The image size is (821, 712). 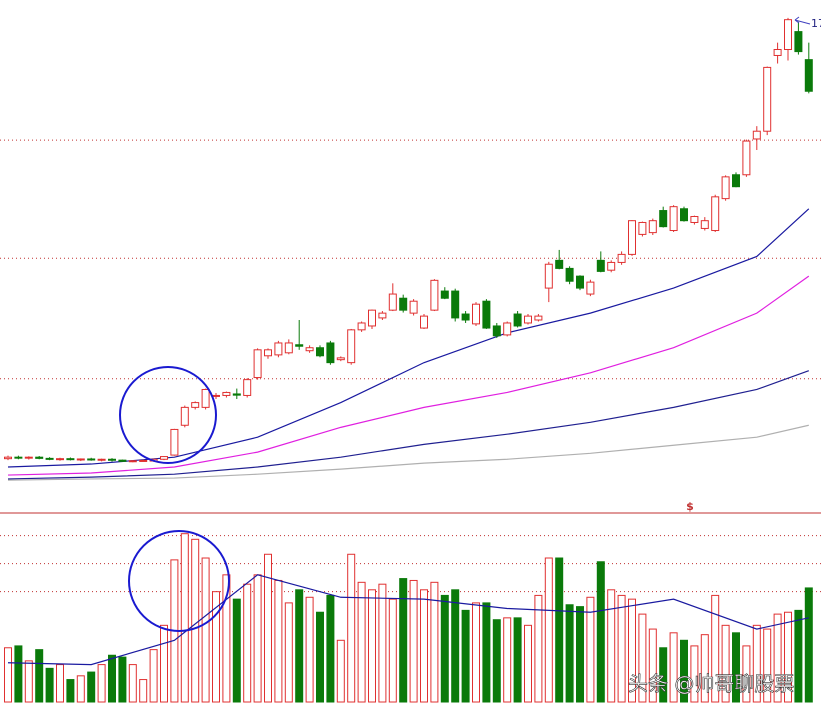 I want to click on moving-average, so click(x=408, y=452).